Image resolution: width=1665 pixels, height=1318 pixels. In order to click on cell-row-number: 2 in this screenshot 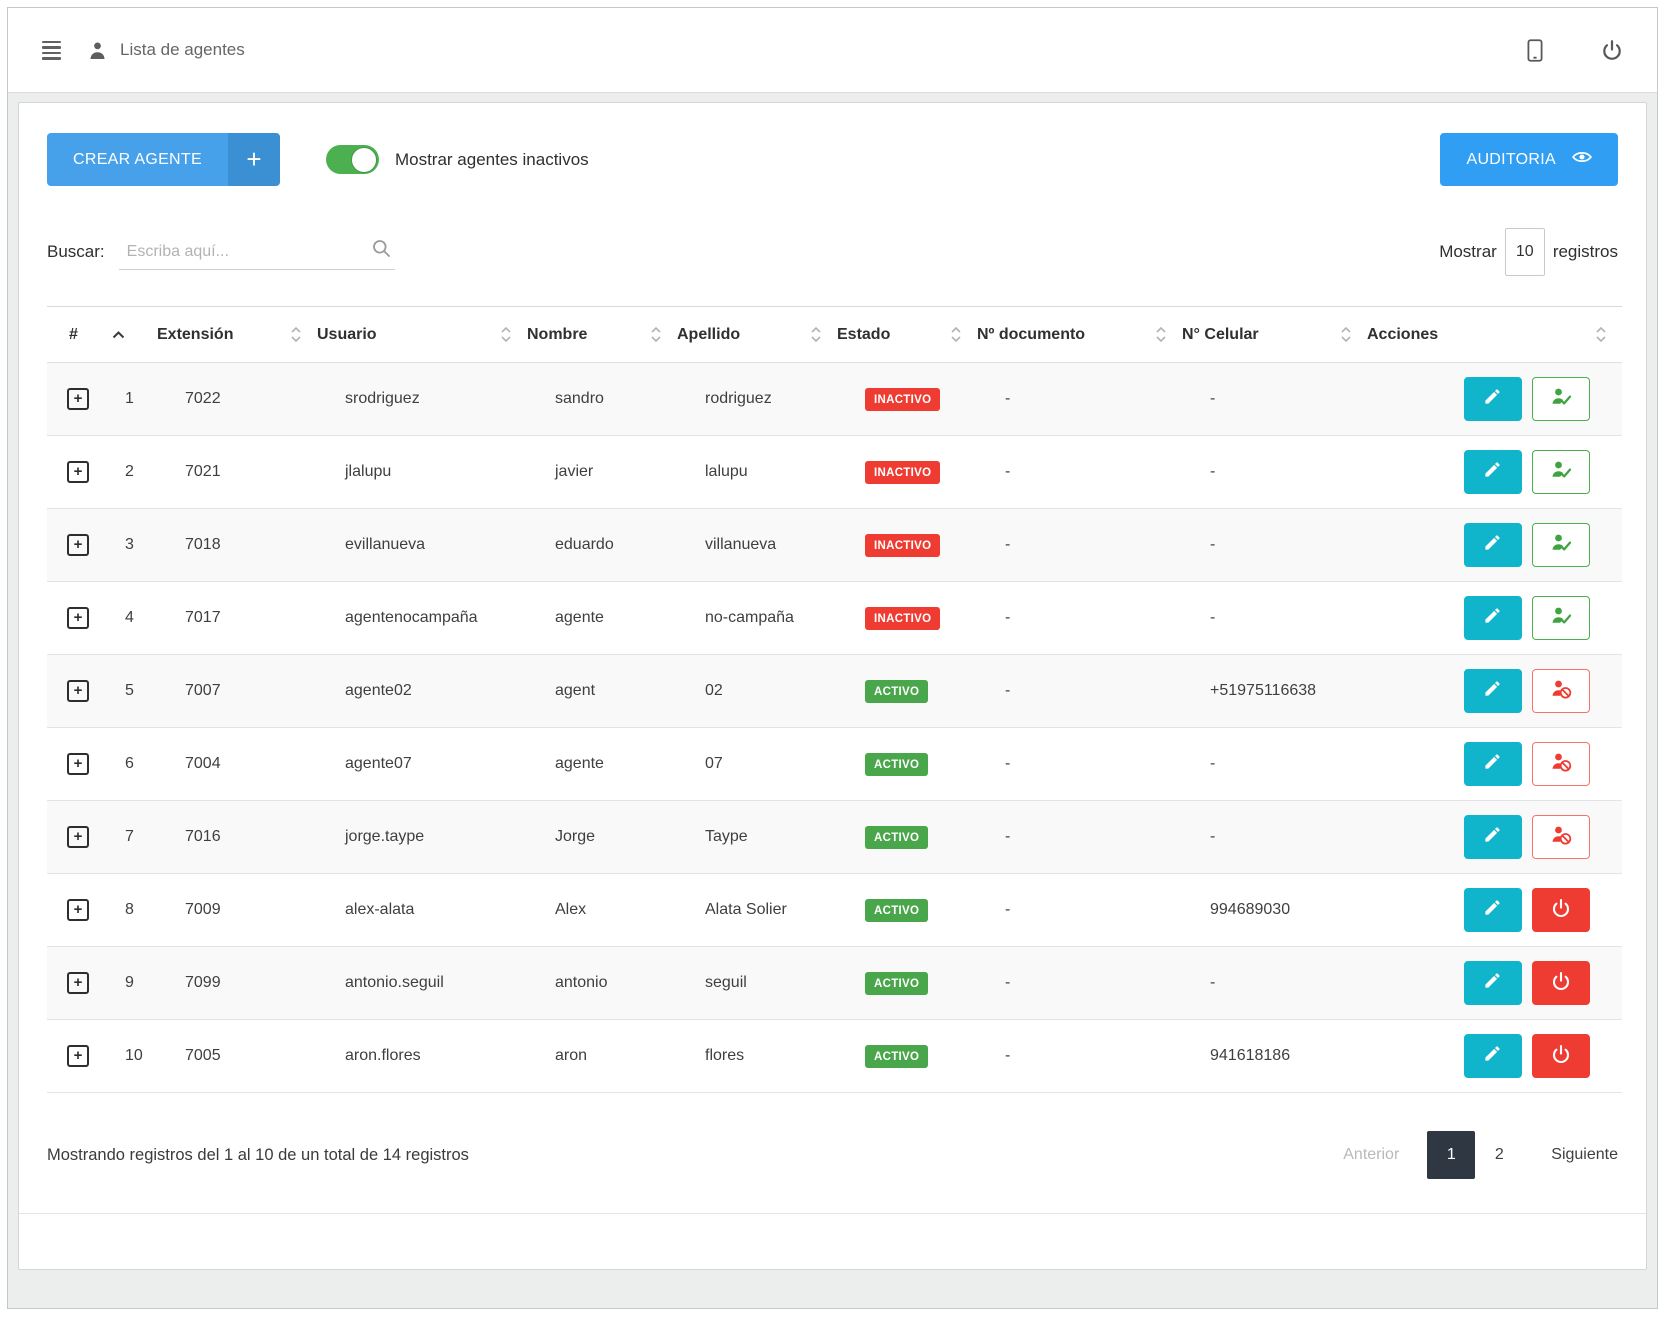, I will do `click(129, 471)`.